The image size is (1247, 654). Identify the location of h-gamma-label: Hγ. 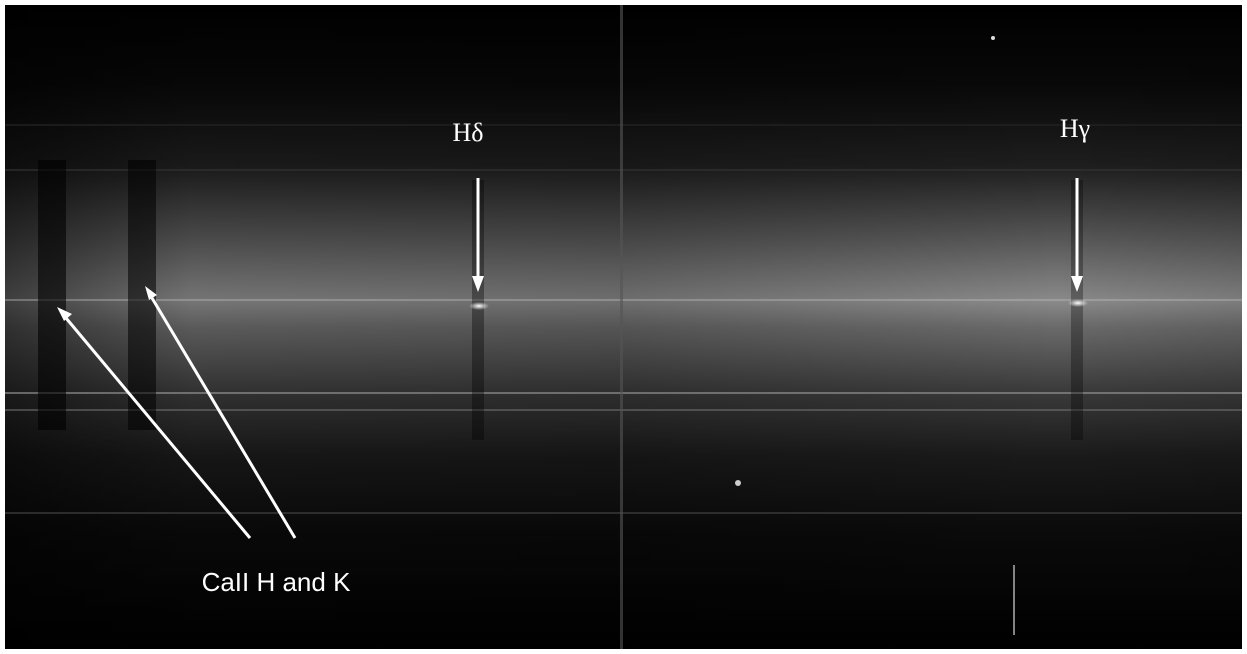
(1075, 128).